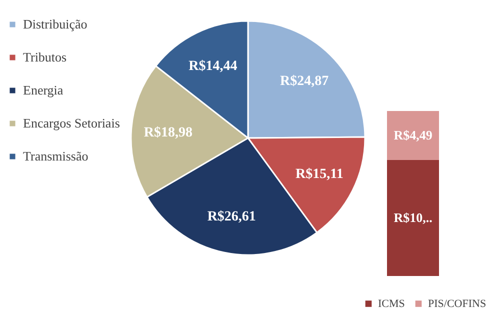 This screenshot has height=327, width=489. I want to click on legend-label: Energia, so click(43, 90).